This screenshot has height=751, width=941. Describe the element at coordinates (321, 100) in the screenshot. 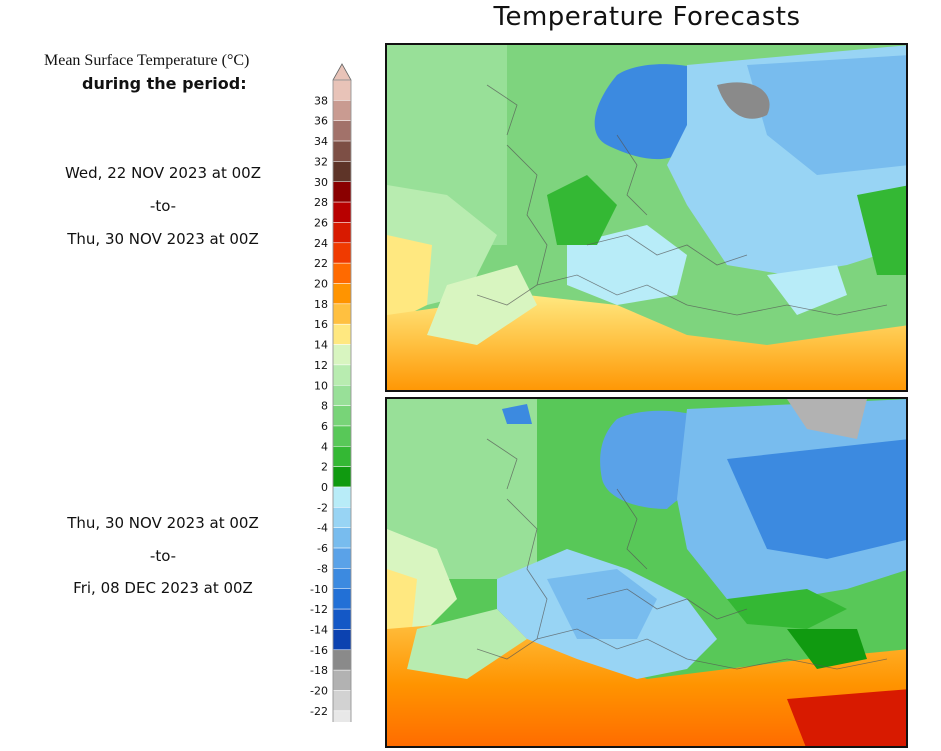

I see `legend-tick-label: 38` at that location.